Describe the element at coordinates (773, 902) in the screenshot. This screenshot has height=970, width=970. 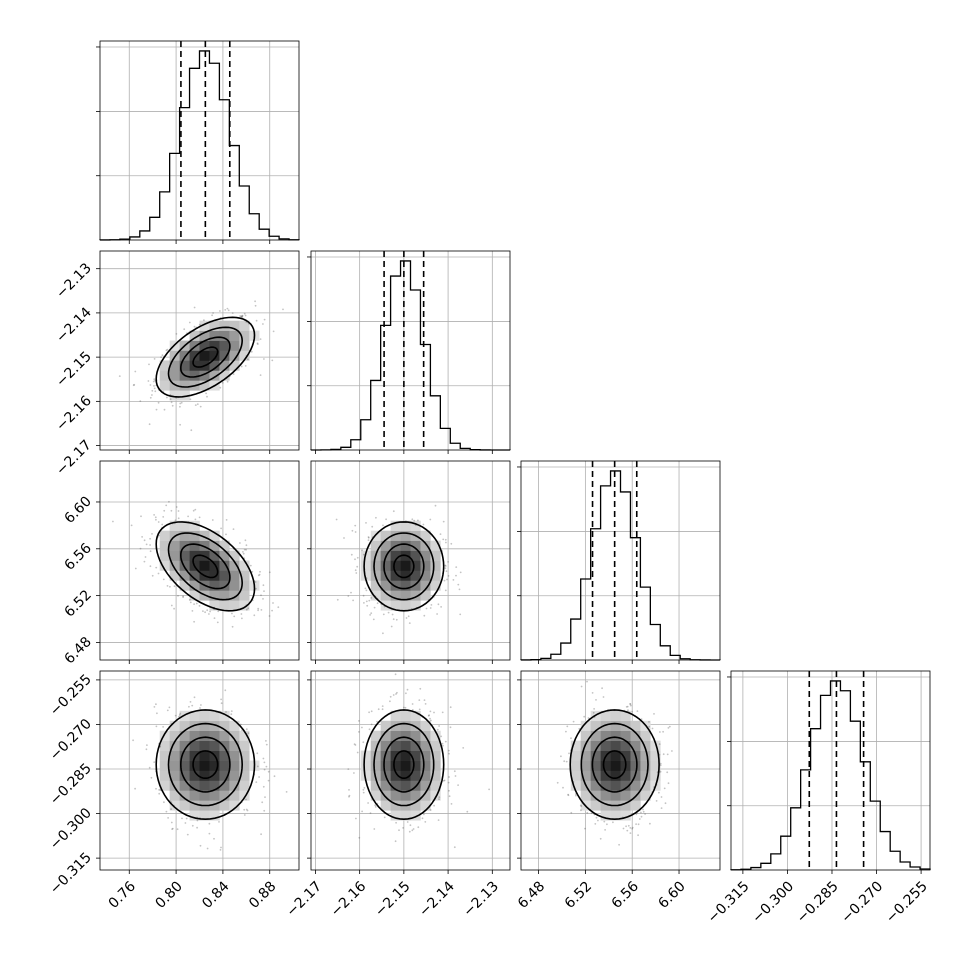
I see `x-tick-label: −0.300` at that location.